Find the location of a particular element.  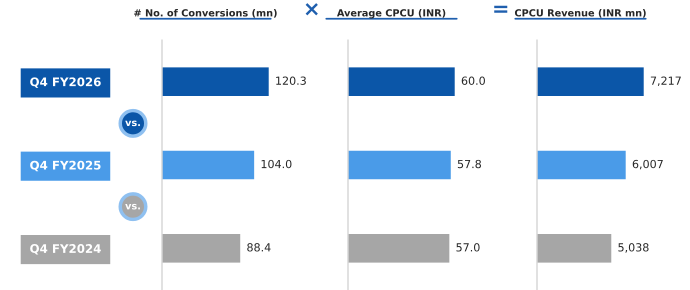

data-label: 57.8 is located at coordinates (470, 164).